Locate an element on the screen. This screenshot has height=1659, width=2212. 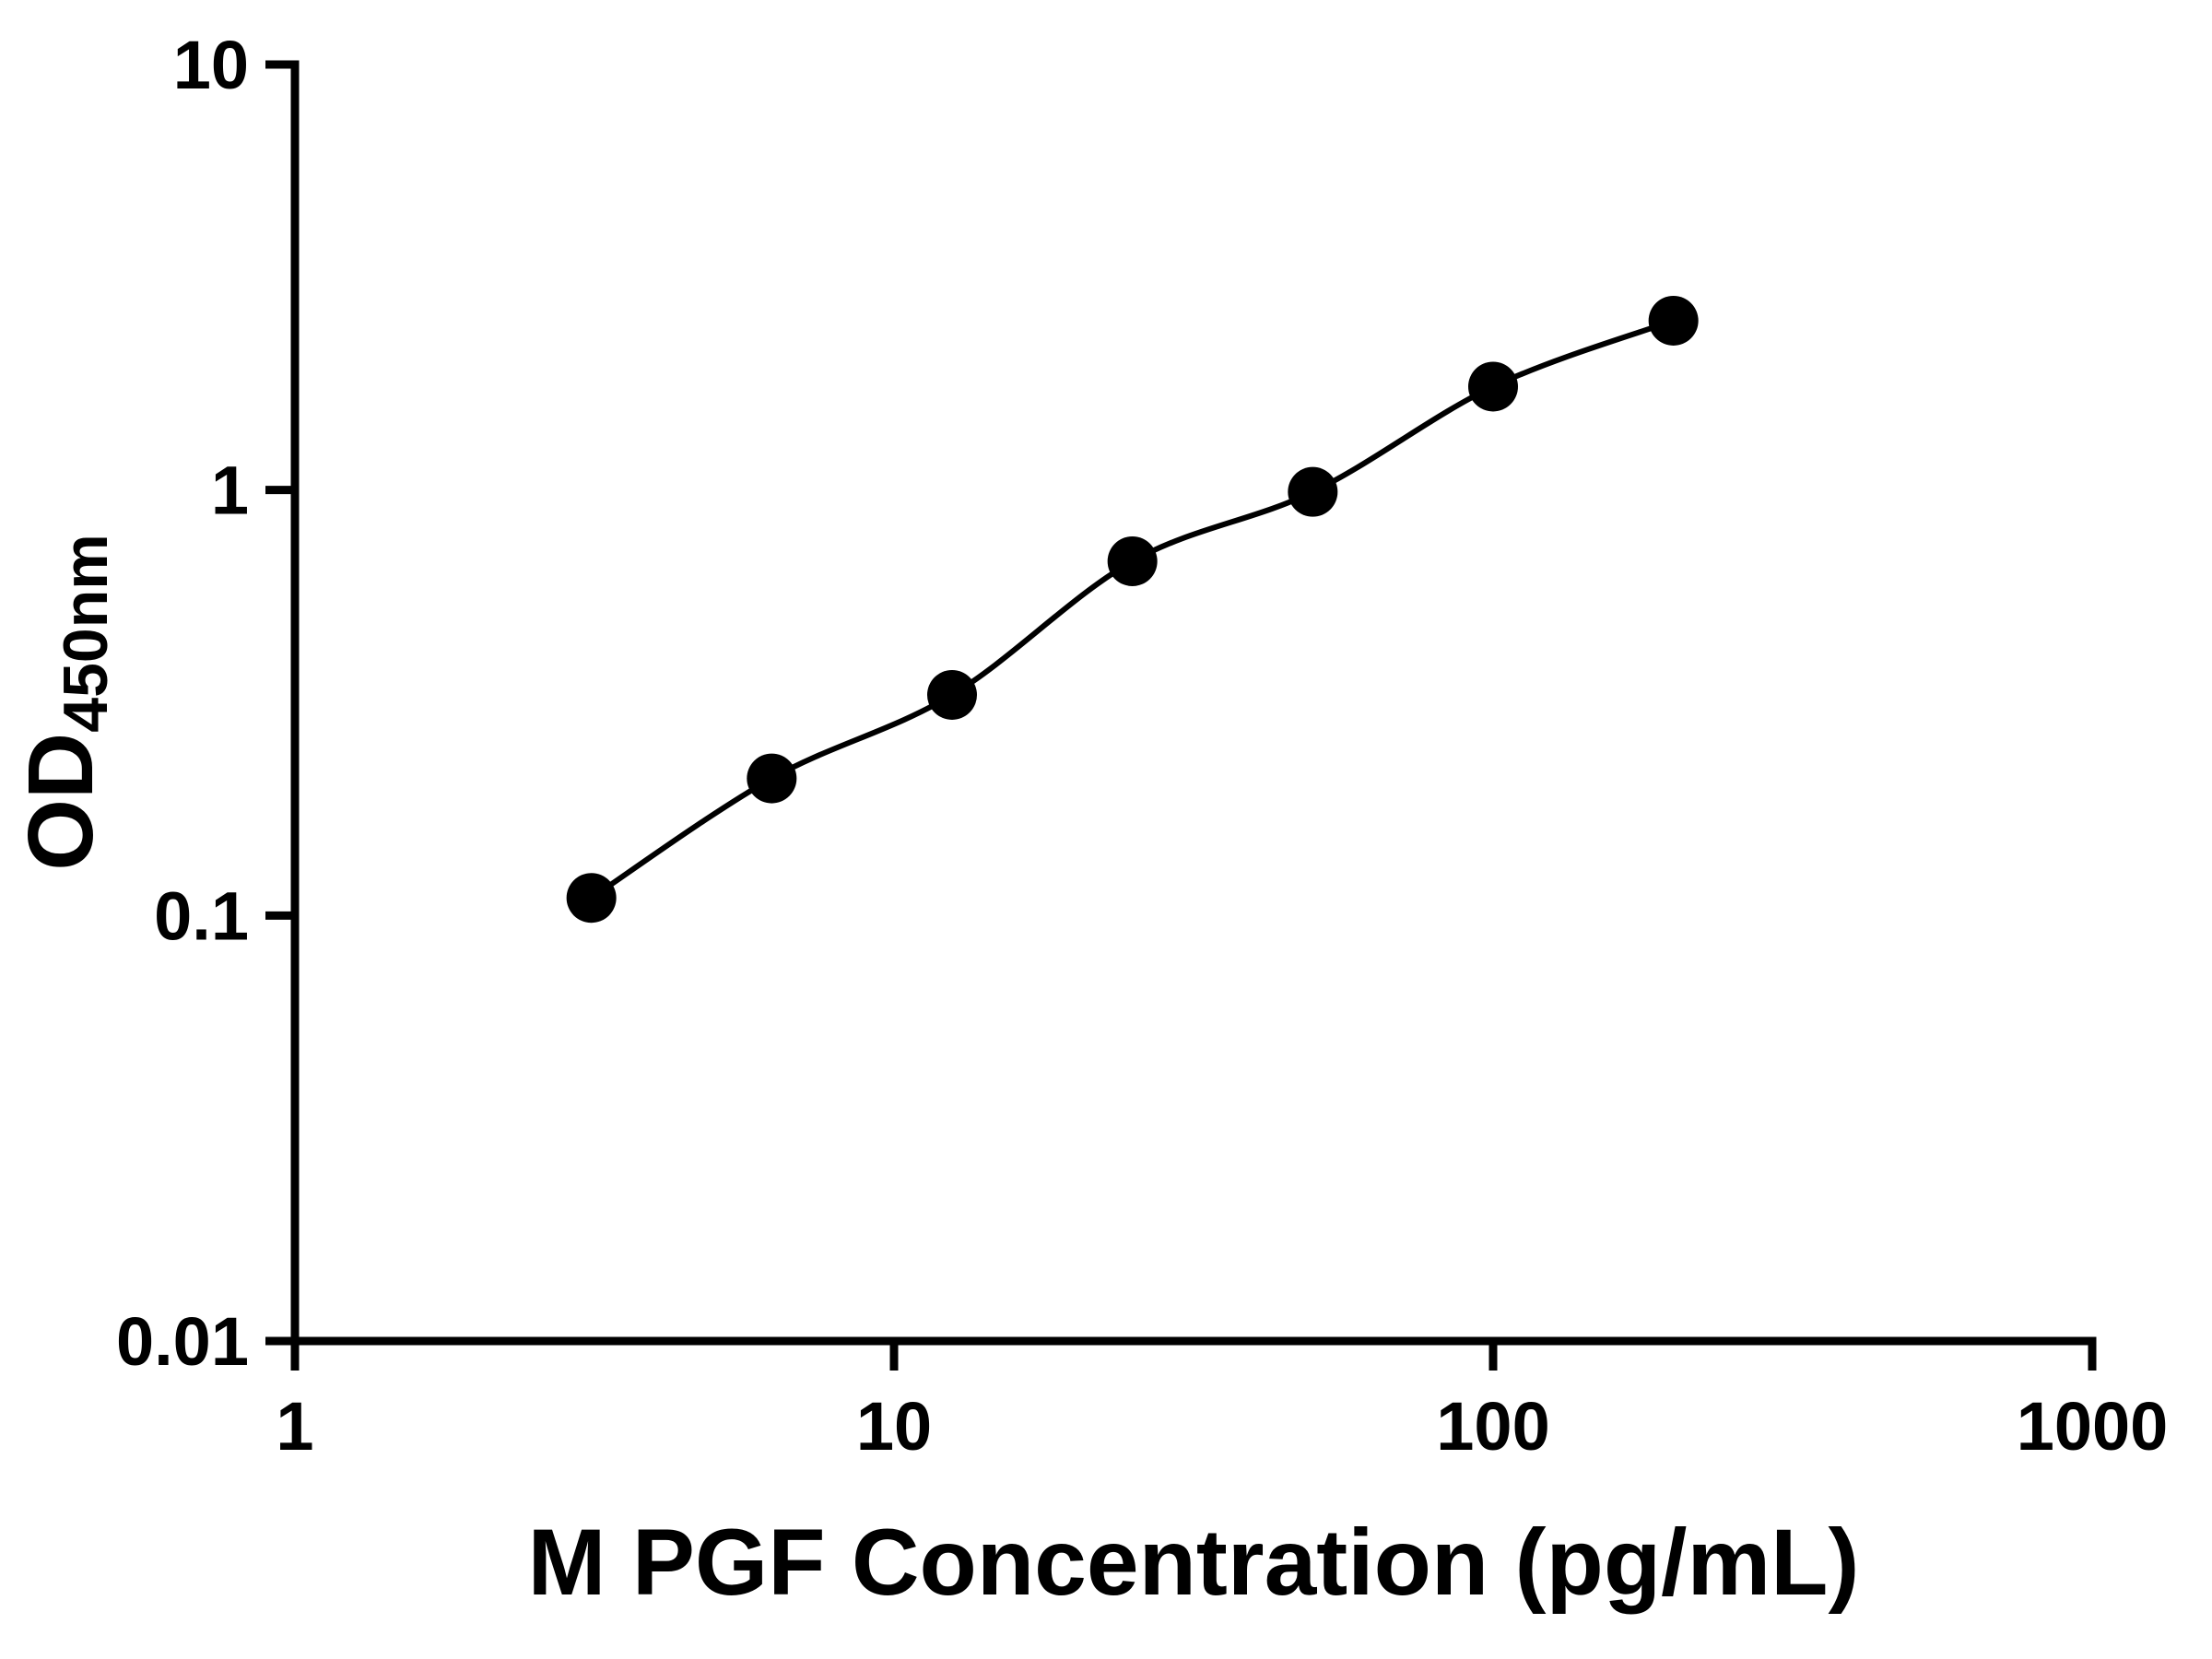
y-axis-title-text: OD450nm is located at coordinates (65, 702).